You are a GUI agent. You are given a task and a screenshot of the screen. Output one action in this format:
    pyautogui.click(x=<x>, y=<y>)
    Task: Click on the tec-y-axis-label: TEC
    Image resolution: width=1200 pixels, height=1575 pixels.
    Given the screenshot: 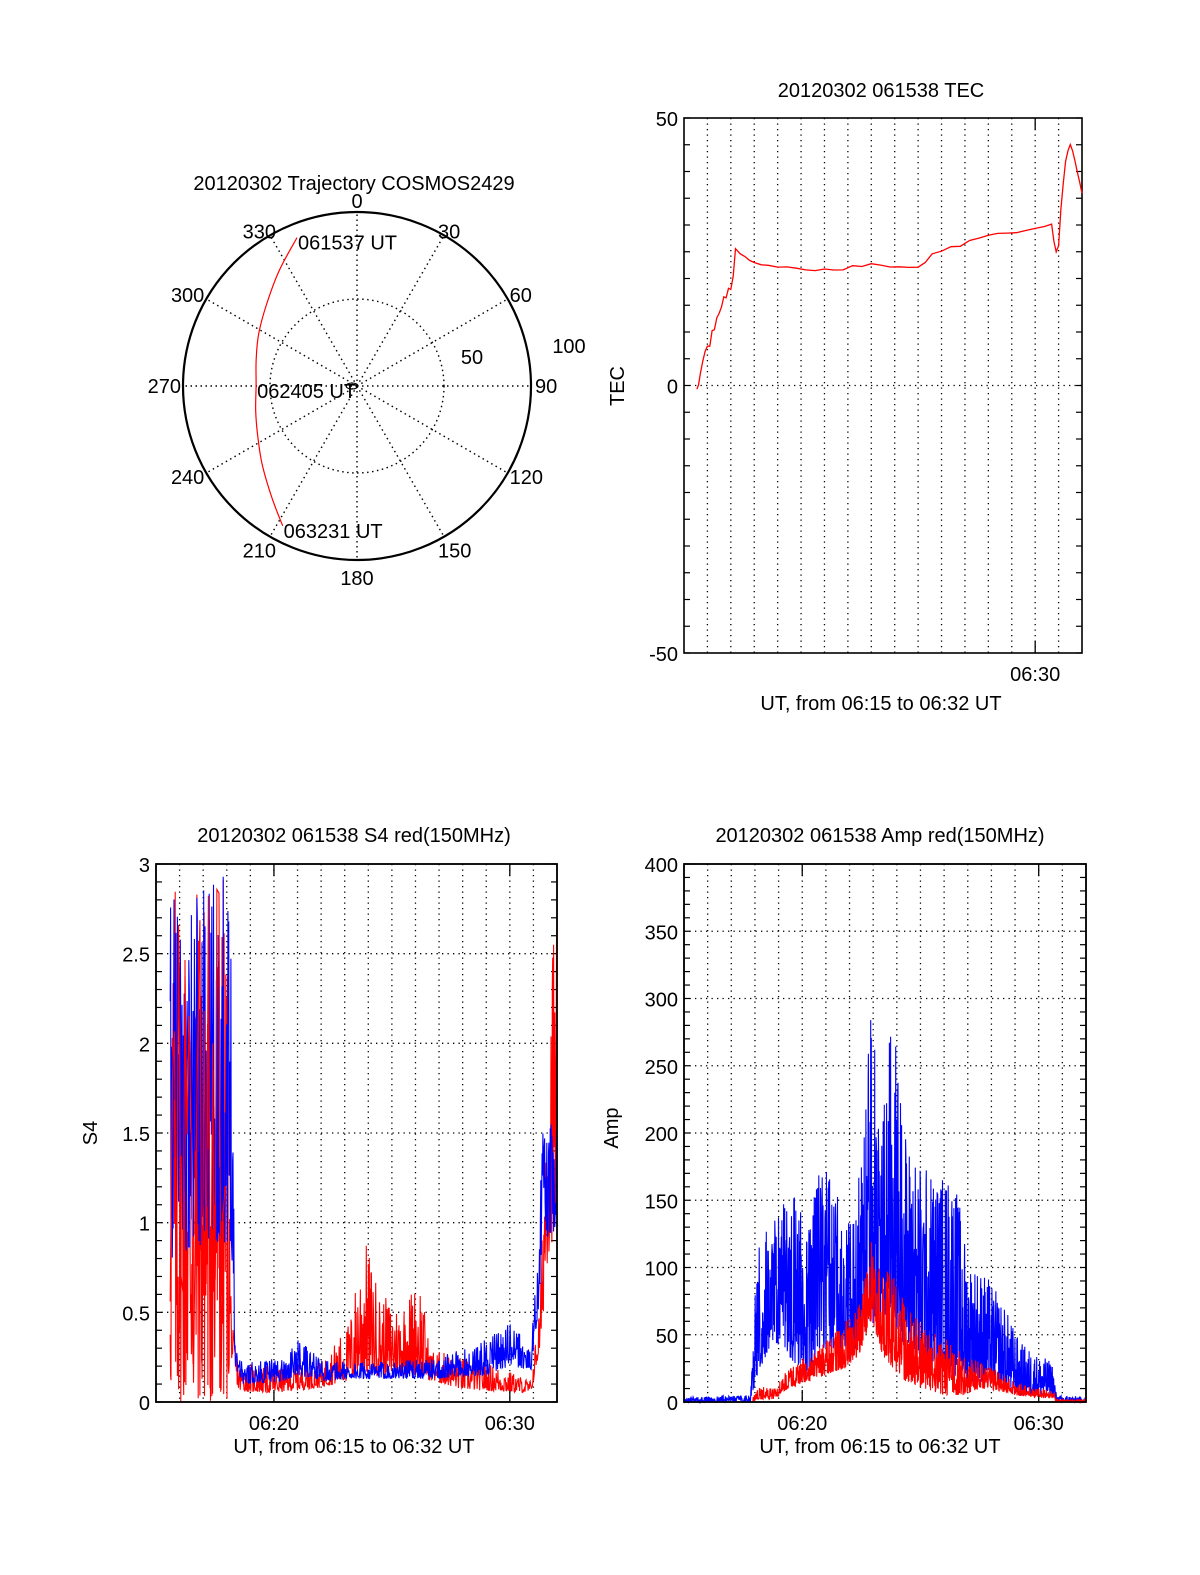 What is the action you would take?
    pyautogui.click(x=618, y=386)
    